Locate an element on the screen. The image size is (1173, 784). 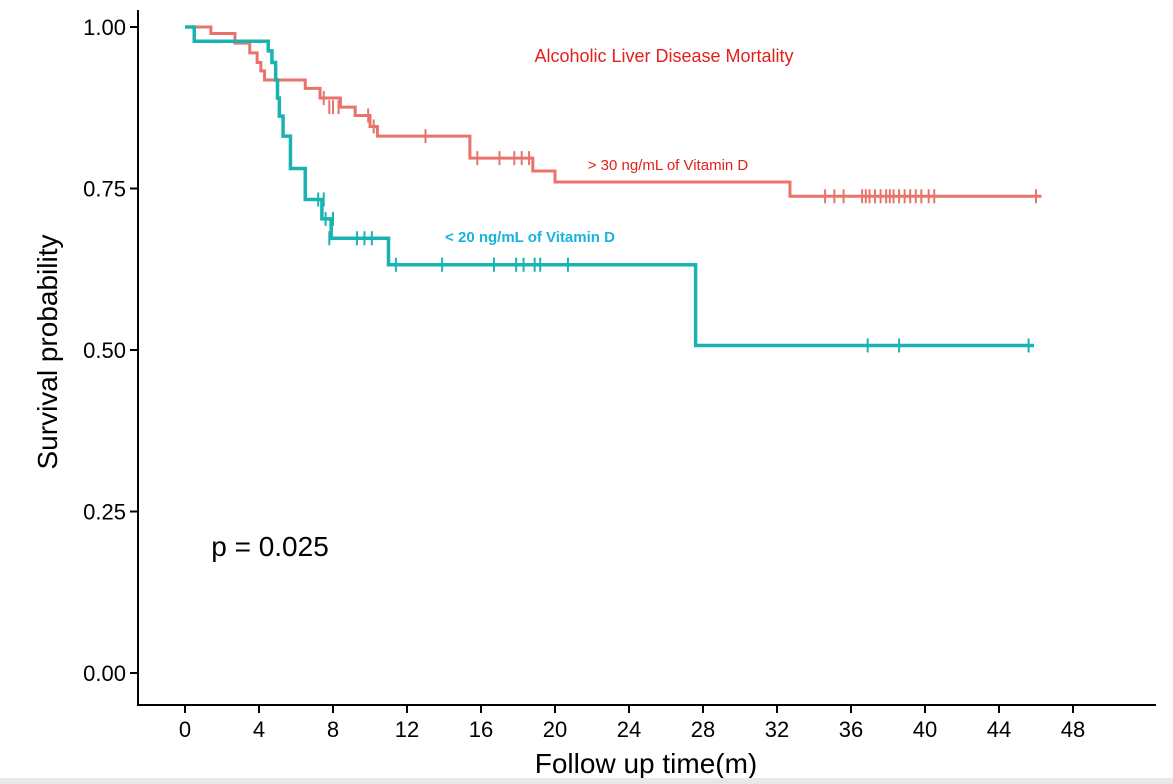
y-tick-label: 0.25 is located at coordinates (104, 512).